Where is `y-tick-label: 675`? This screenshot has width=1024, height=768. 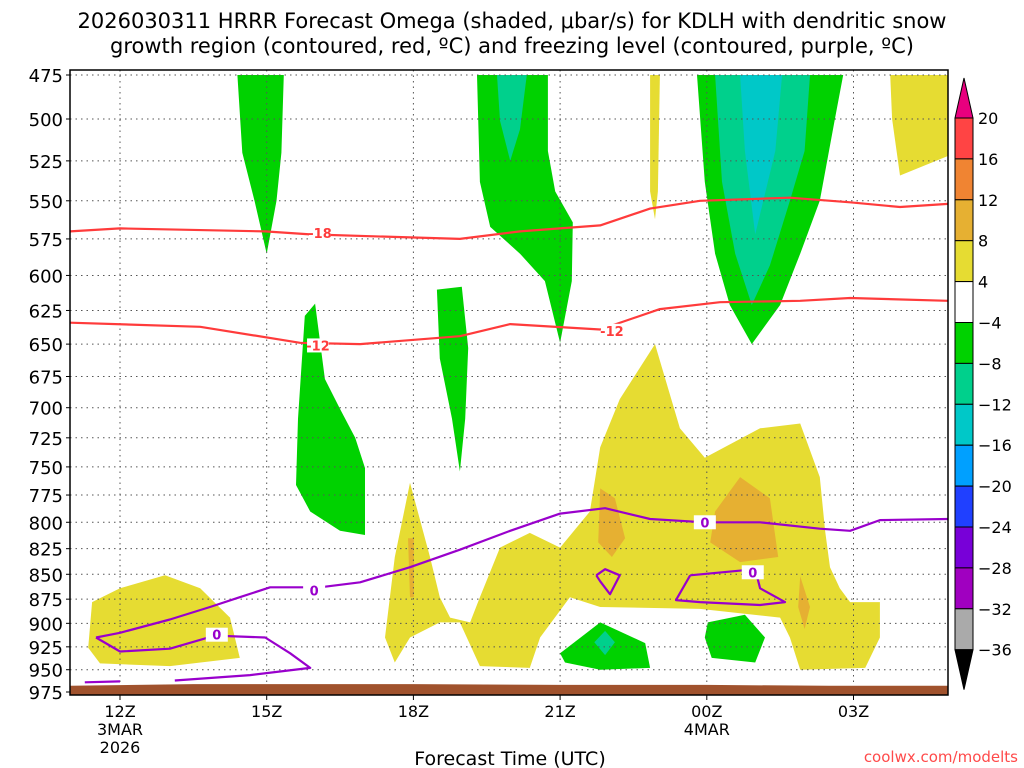 y-tick-label: 675 is located at coordinates (46, 377).